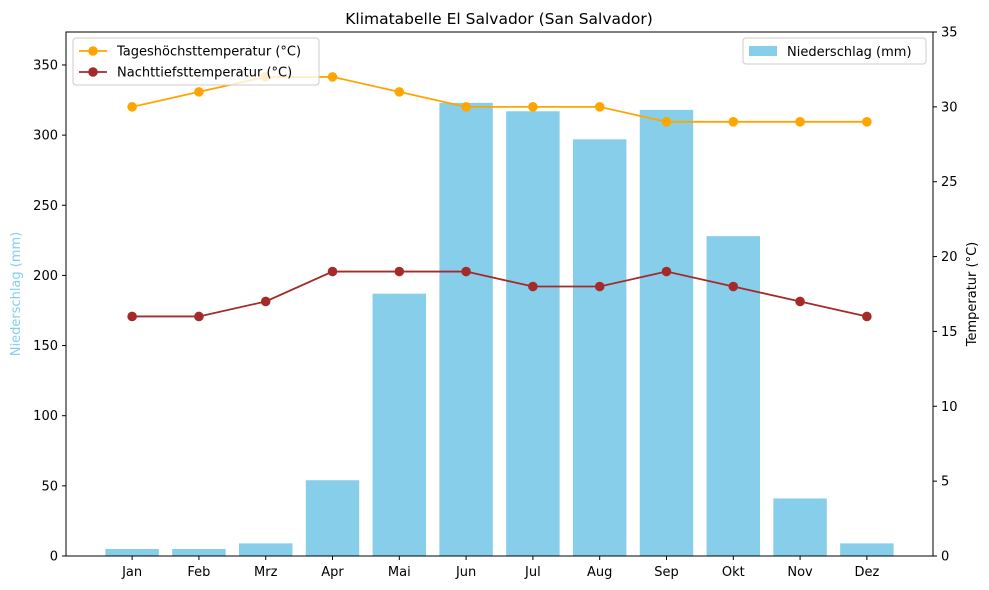 This screenshot has width=989, height=590. What do you see at coordinates (972, 295) in the screenshot?
I see `y-axis-right-label: Temperatur (°C)` at bounding box center [972, 295].